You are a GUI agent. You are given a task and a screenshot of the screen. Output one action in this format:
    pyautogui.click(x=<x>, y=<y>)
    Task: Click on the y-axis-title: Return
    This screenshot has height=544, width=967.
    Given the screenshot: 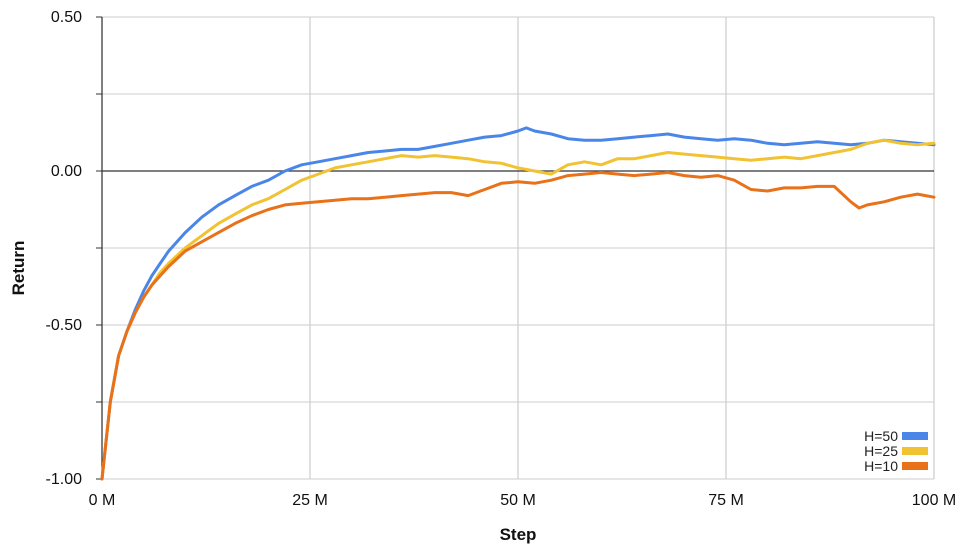 What is the action you would take?
    pyautogui.click(x=18, y=268)
    